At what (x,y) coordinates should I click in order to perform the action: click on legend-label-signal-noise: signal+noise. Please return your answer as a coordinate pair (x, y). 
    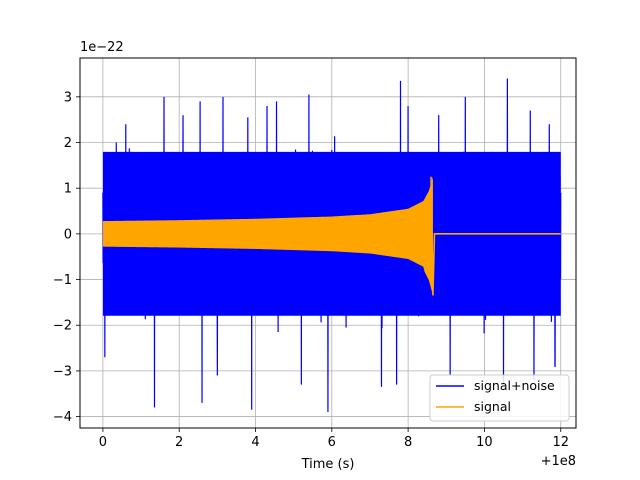
    Looking at the image, I should click on (514, 385).